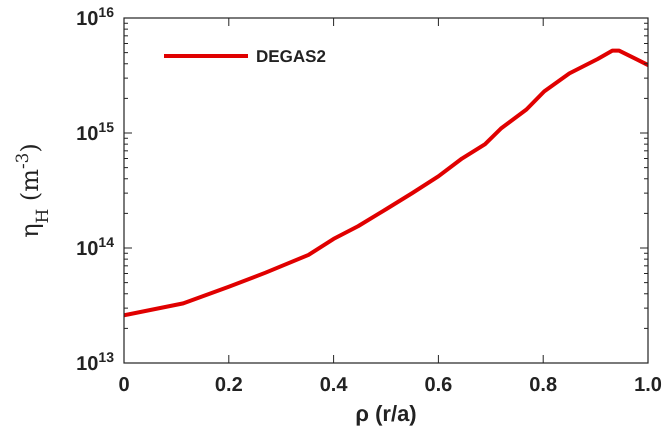 The image size is (670, 433). What do you see at coordinates (95, 247) in the screenshot?
I see `y-tick-label: 10$^{14}$` at bounding box center [95, 247].